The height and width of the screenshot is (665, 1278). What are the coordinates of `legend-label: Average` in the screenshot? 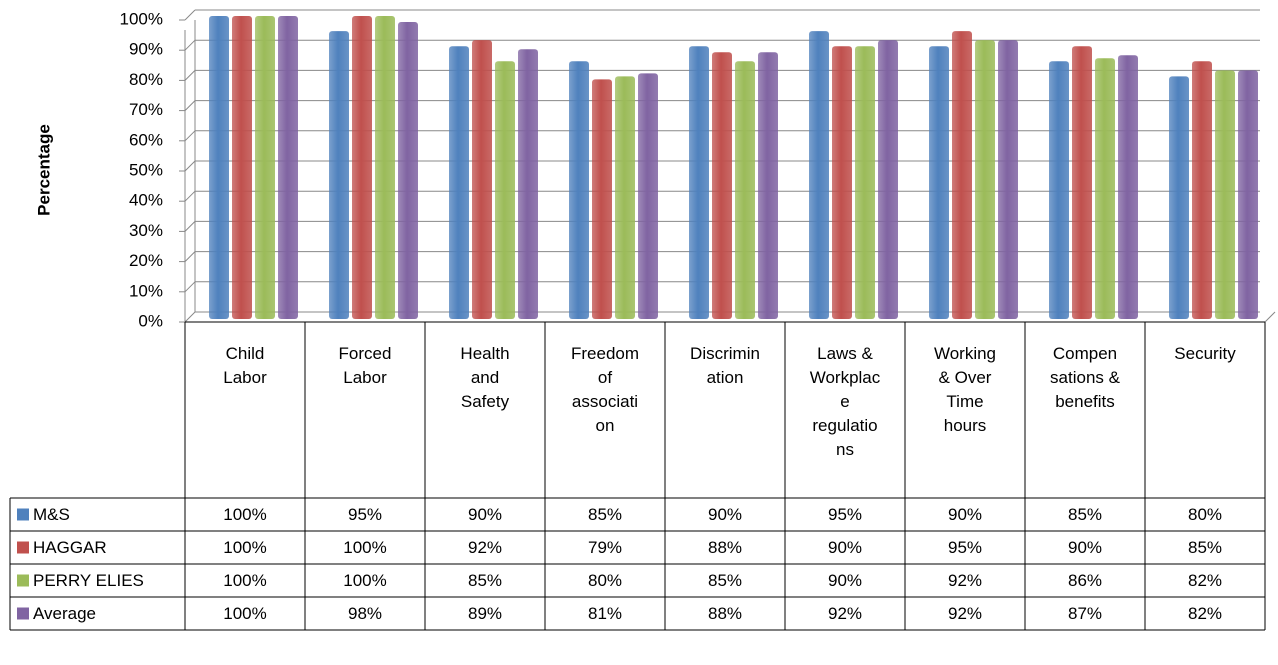 It's located at (64, 613).